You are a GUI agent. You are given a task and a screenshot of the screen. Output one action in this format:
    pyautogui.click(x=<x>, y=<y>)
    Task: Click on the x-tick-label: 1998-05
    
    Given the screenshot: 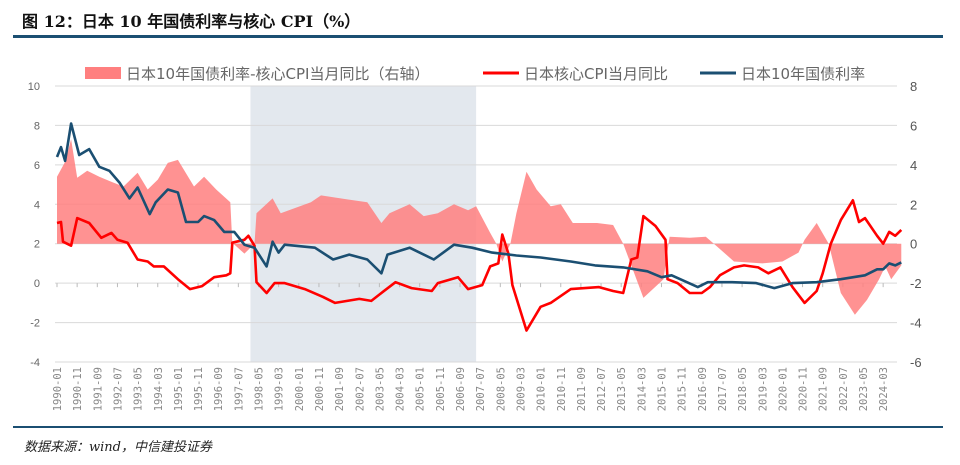 What is the action you would take?
    pyautogui.click(x=260, y=389)
    